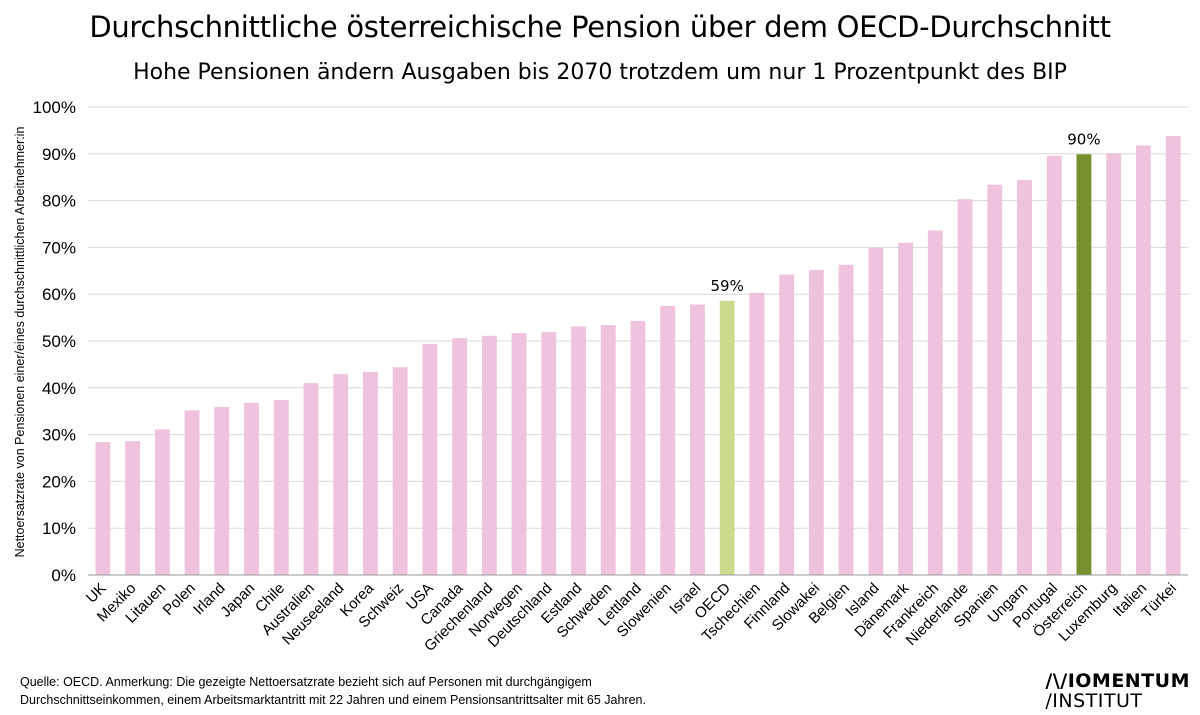 This screenshot has width=1200, height=715. I want to click on logo-line-1: /\/IOMENTUM, so click(1117, 681).